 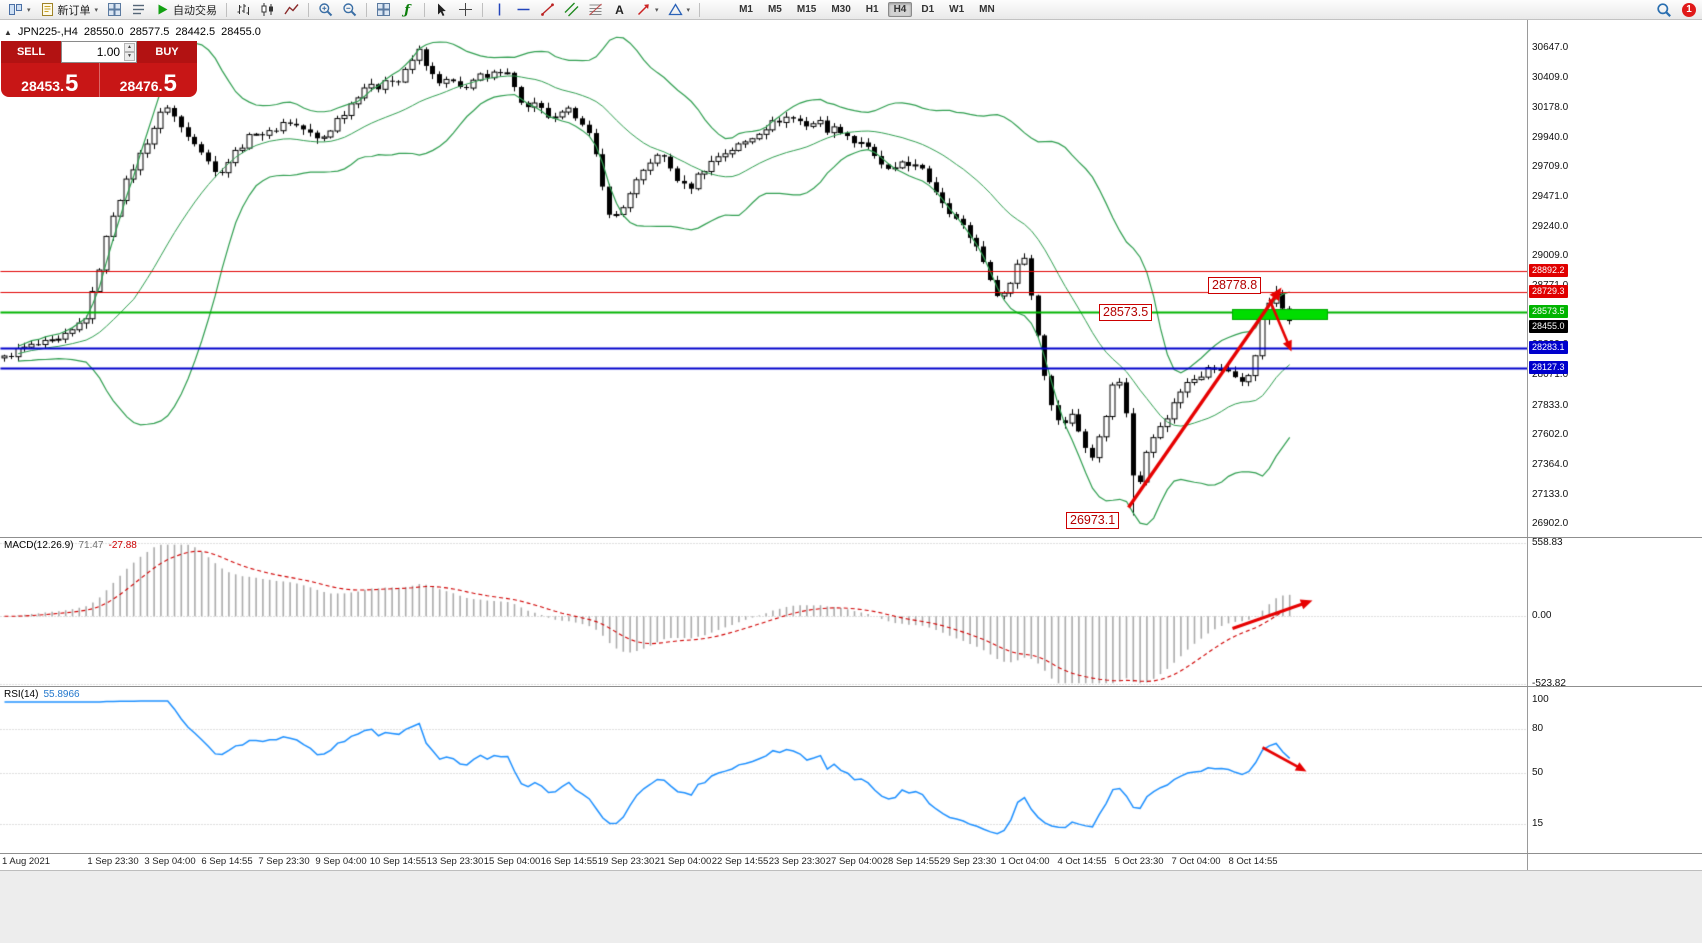 I want to click on indicators-icon: ƒ, so click(x=407, y=10).